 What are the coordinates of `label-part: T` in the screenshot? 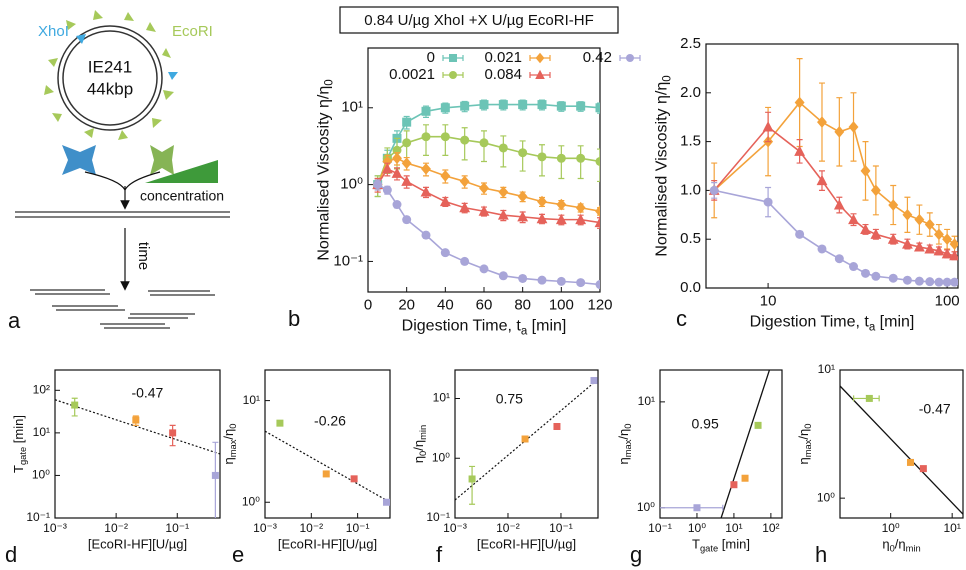 It's located at (19, 469).